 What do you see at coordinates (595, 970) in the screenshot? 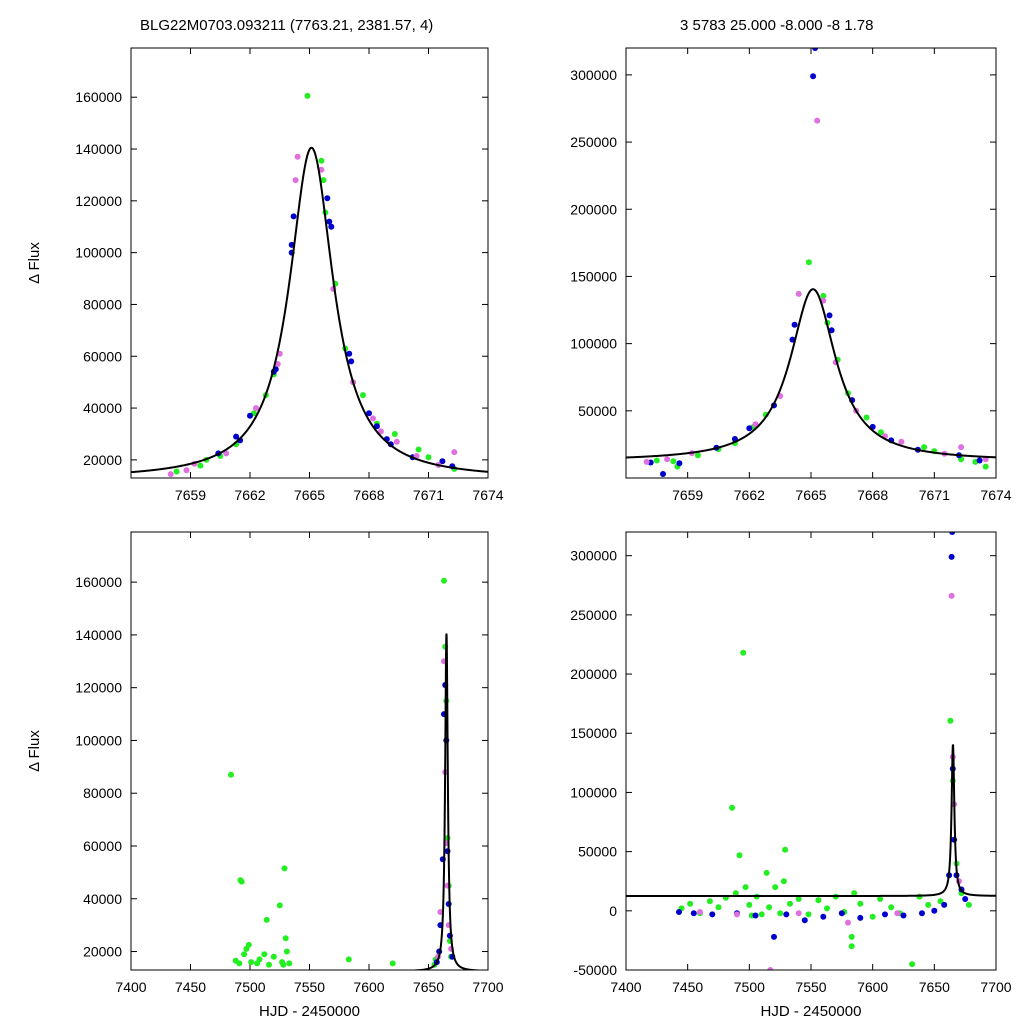
I see `y-tick-label: -50000` at bounding box center [595, 970].